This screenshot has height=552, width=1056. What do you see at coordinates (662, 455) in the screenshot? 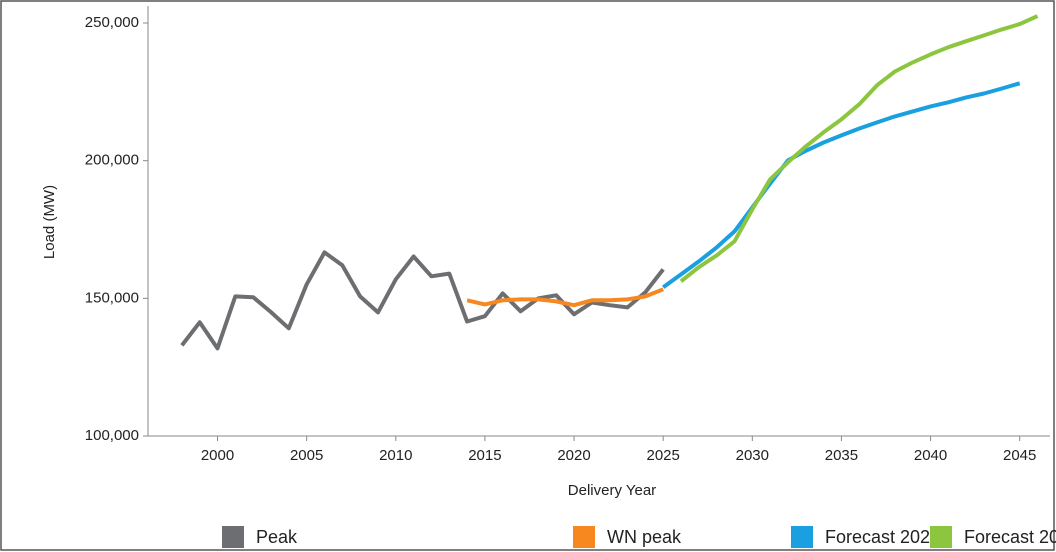
I see `x-tick-label: 2025` at bounding box center [662, 455].